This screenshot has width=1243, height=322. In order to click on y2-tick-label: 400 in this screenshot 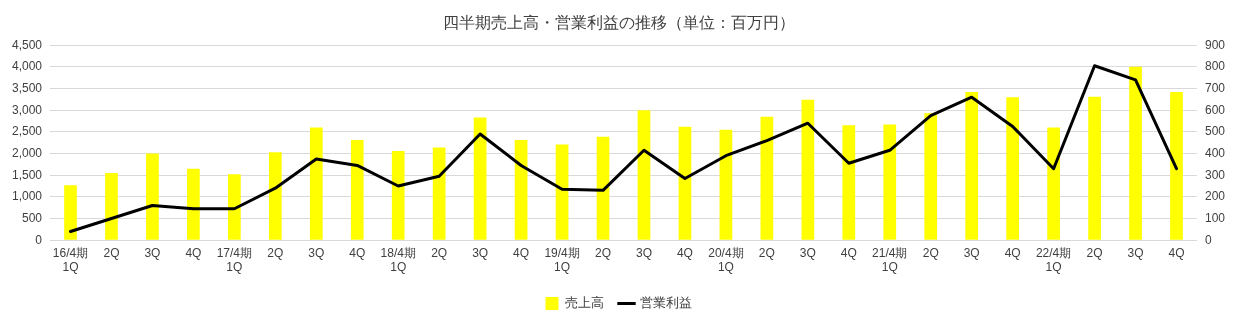, I will do `click(1215, 152)`.